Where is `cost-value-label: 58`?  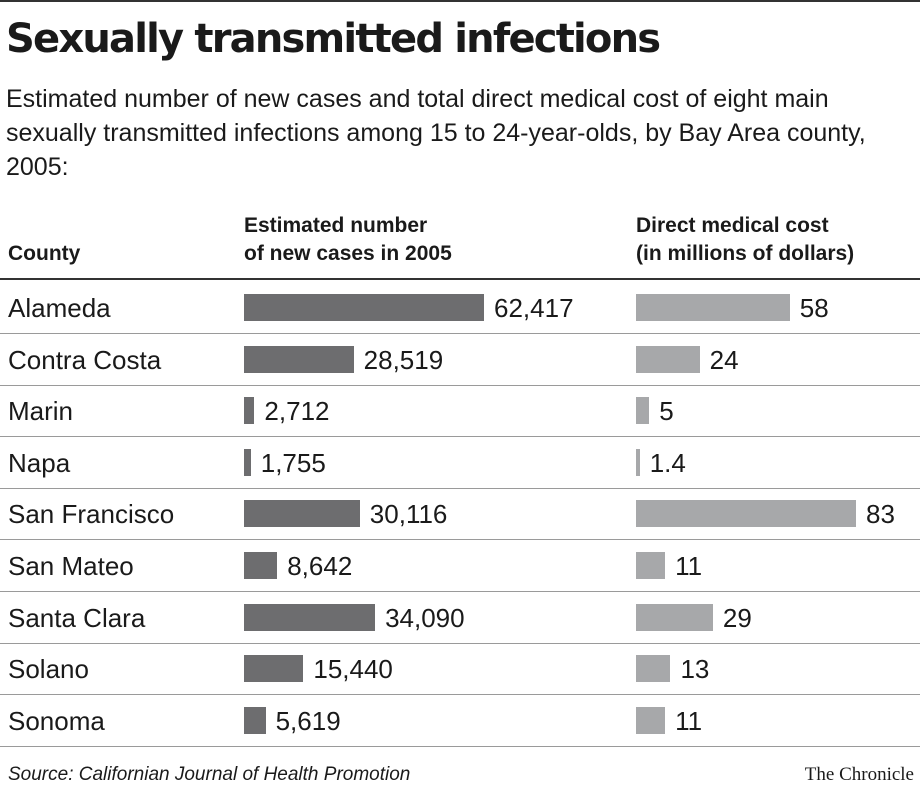 cost-value-label: 58 is located at coordinates (814, 308).